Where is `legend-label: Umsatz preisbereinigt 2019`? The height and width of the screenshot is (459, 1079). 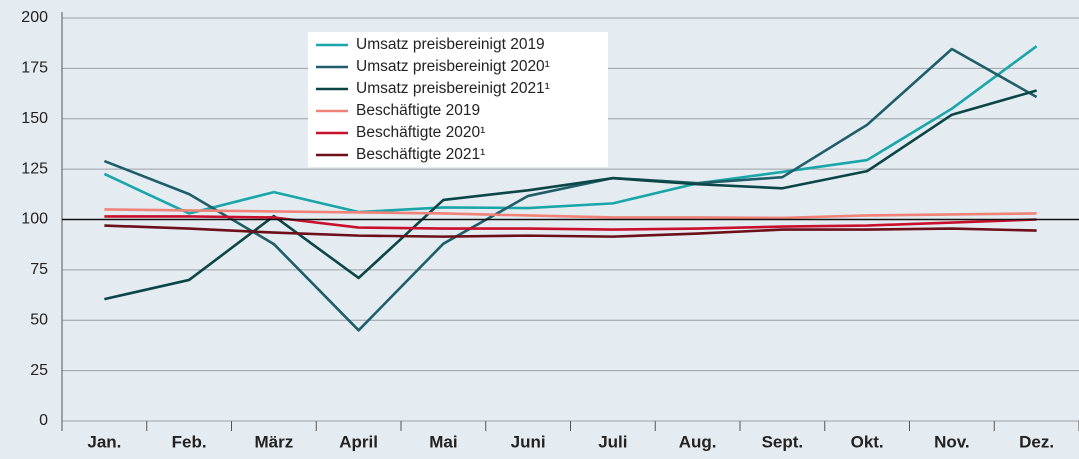 legend-label: Umsatz preisbereinigt 2019 is located at coordinates (450, 44).